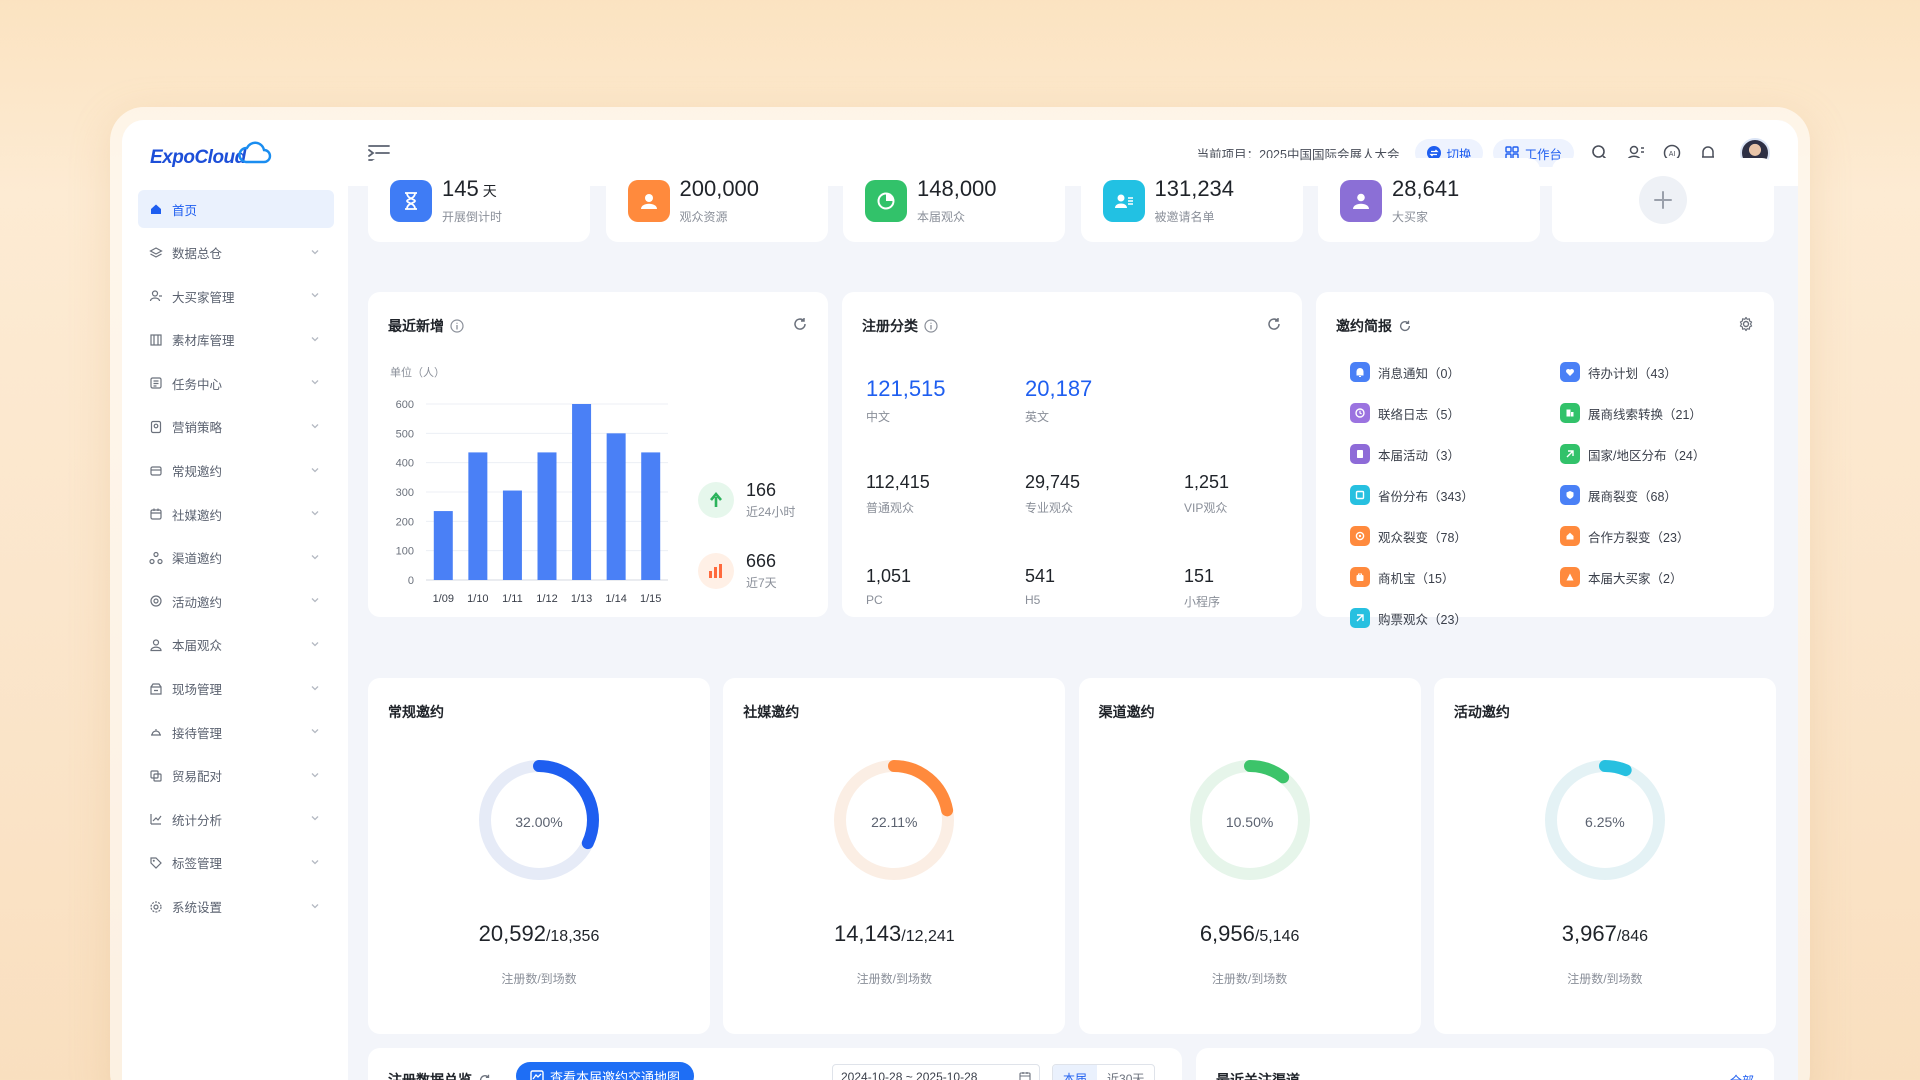 The image size is (1920, 1080). I want to click on sidebar-item: 数据总仓, so click(236, 253).